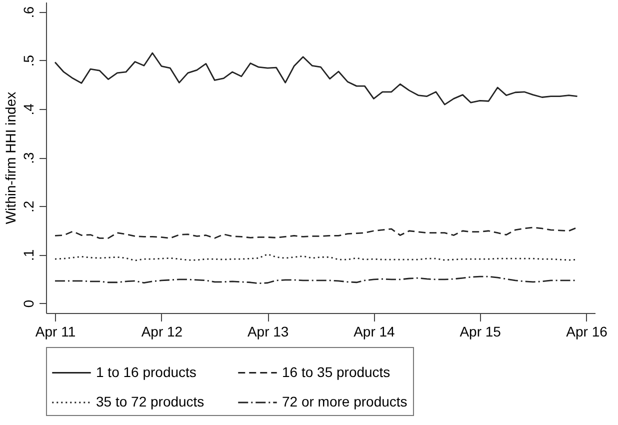 The image size is (618, 425). What do you see at coordinates (268, 332) in the screenshot?
I see `x-tick-label: Apr 13` at bounding box center [268, 332].